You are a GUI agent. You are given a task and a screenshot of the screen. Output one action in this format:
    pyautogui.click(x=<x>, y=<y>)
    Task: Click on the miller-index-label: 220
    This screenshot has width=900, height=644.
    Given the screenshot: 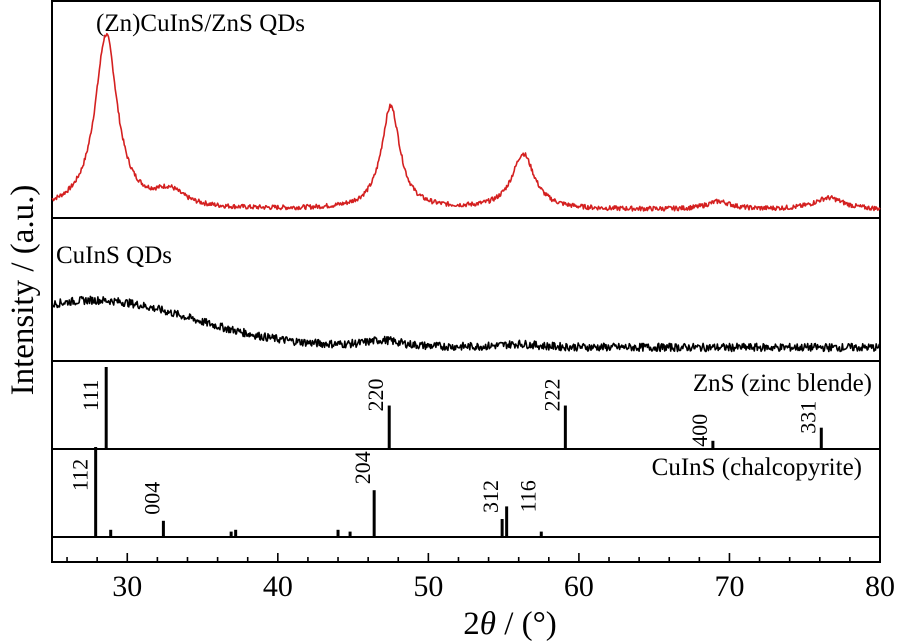 What is the action you would take?
    pyautogui.click(x=375, y=395)
    